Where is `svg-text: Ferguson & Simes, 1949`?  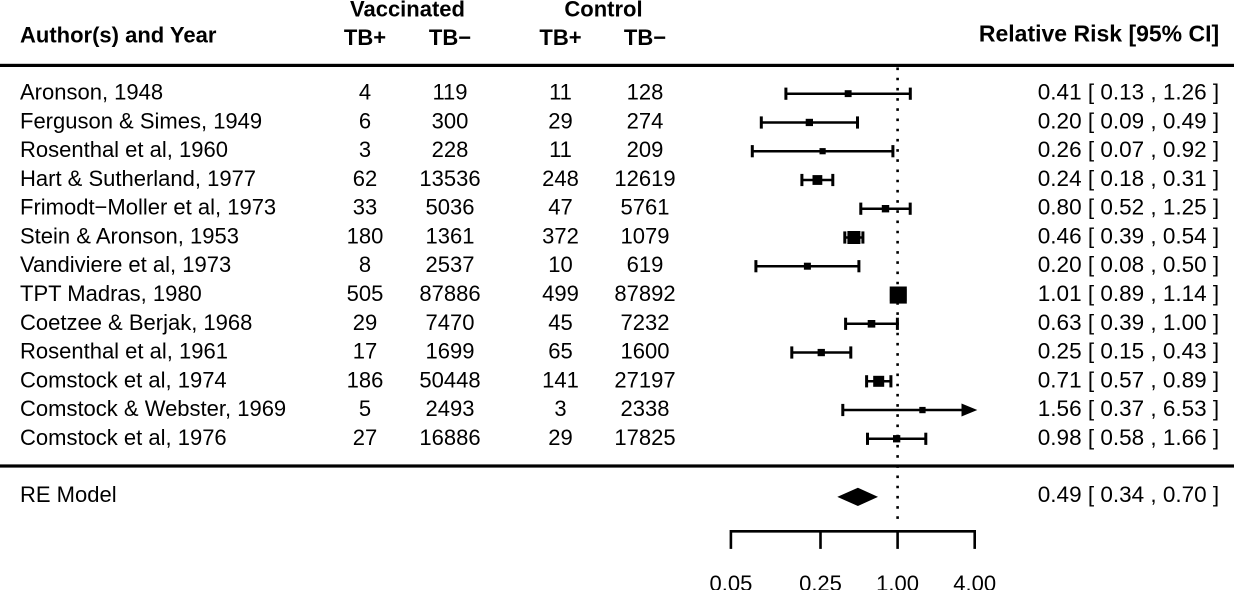
svg-text: Ferguson & Simes, 1949 is located at coordinates (141, 121).